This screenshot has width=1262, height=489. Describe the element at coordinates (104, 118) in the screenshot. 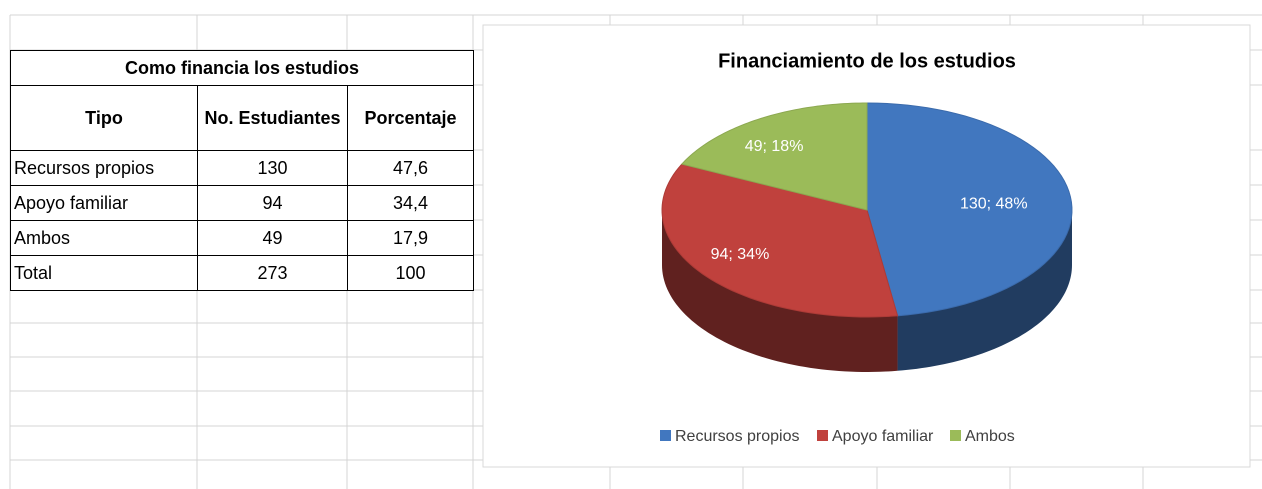

I see `header-cell: Tipo` at that location.